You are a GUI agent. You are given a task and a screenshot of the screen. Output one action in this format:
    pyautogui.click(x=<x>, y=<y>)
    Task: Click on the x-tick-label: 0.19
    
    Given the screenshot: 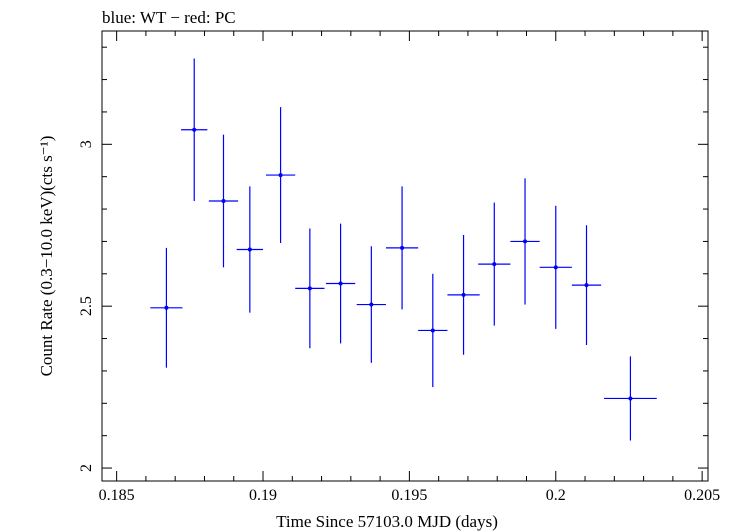 What is the action you would take?
    pyautogui.click(x=263, y=495)
    